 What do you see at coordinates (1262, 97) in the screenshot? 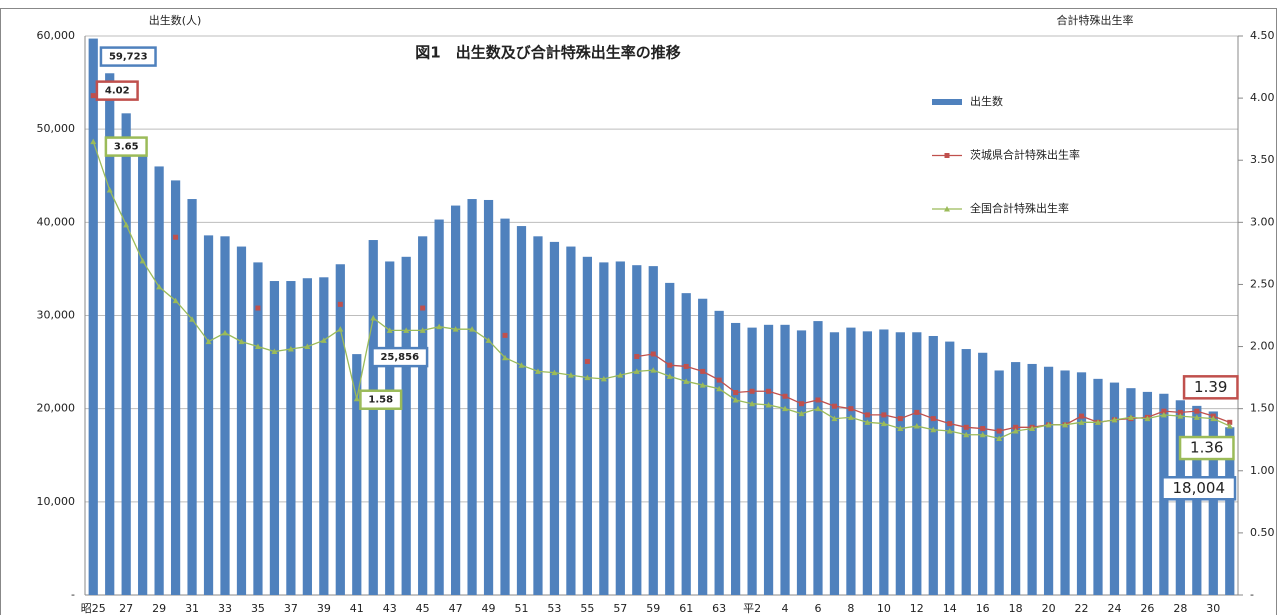
I see `y2-tick-label: 4.00` at bounding box center [1262, 97].